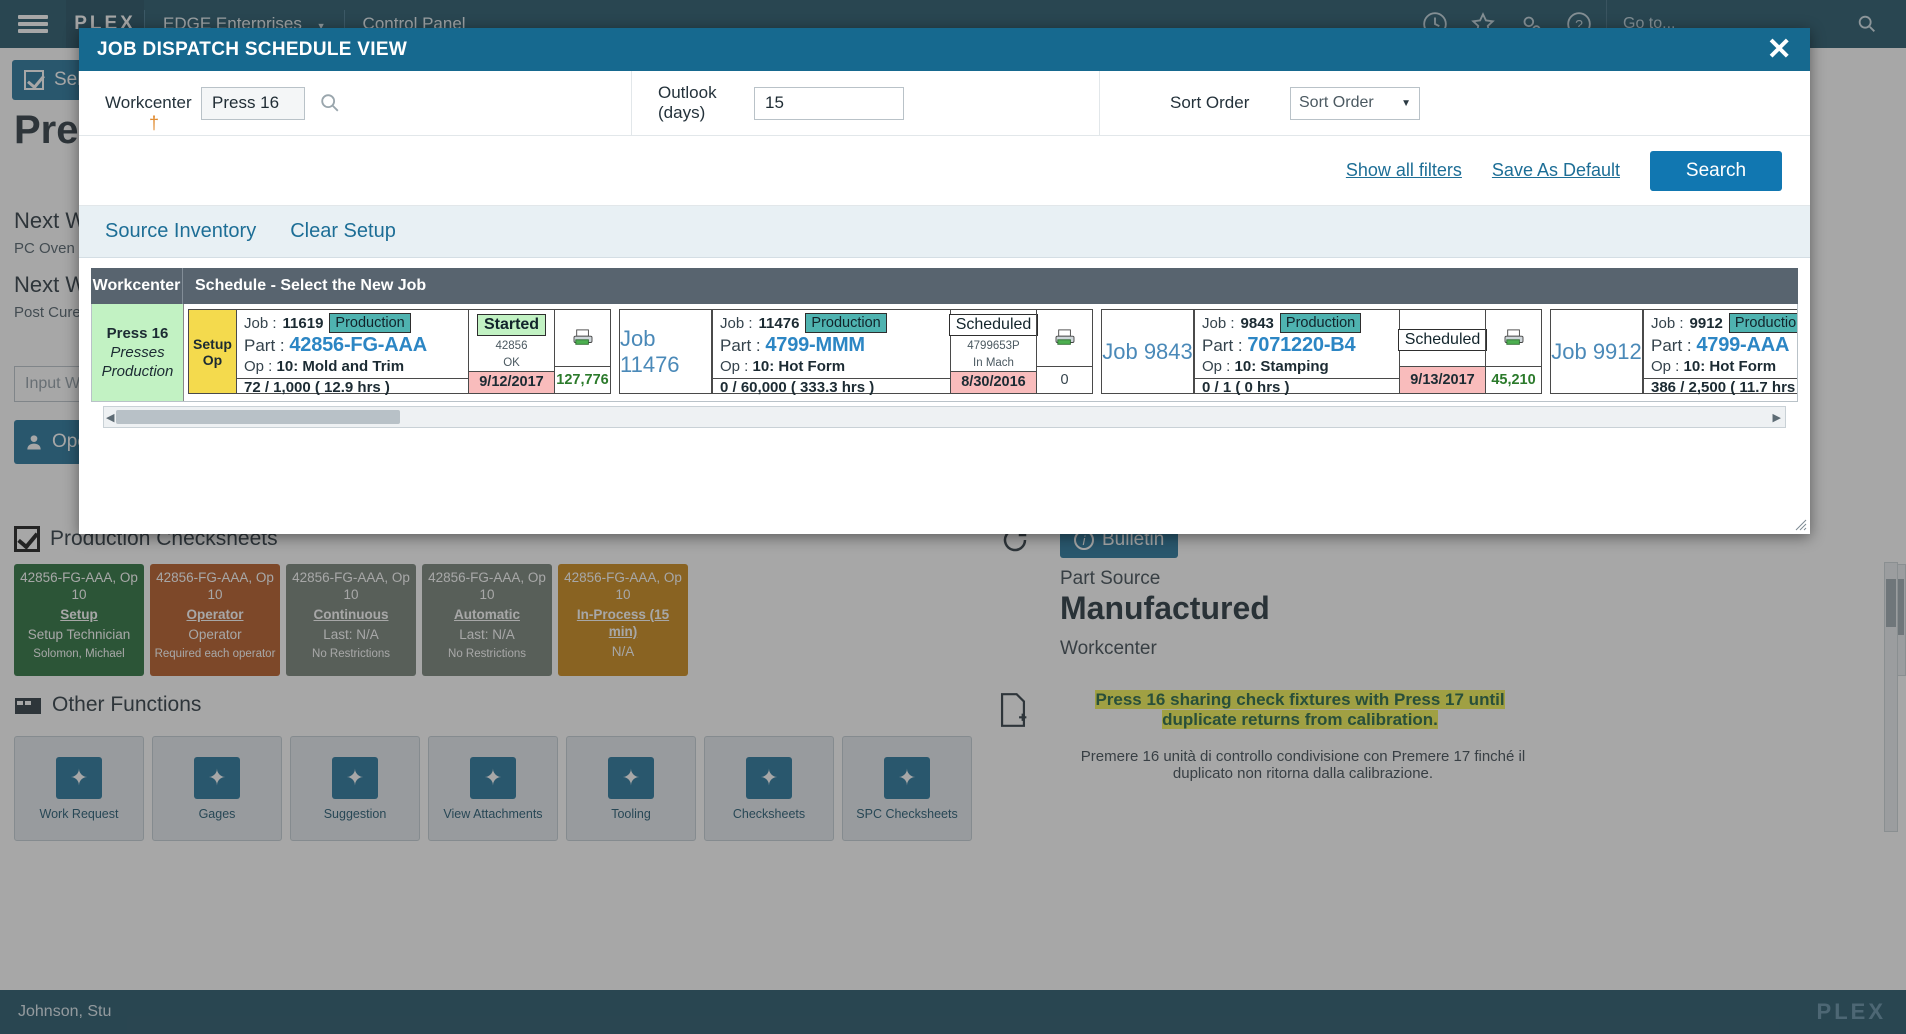 The height and width of the screenshot is (1034, 1906). What do you see at coordinates (1724, 345) in the screenshot?
I see `part-line: Part : 4799-AAA` at bounding box center [1724, 345].